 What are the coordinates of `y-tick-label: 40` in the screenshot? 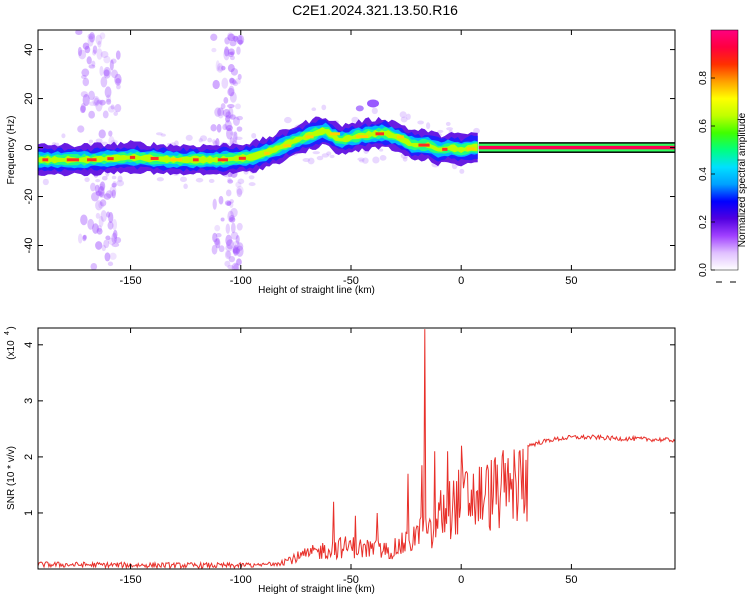 It's located at (29, 49).